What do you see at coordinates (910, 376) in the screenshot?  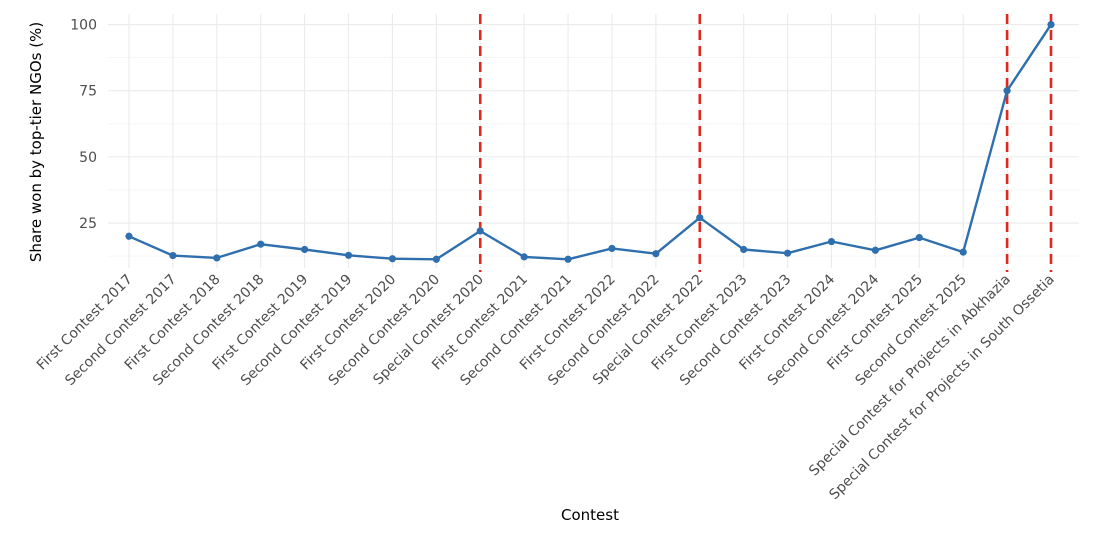 I see `x-tick-label: Special Contest for Projects in Abkhazia` at bounding box center [910, 376].